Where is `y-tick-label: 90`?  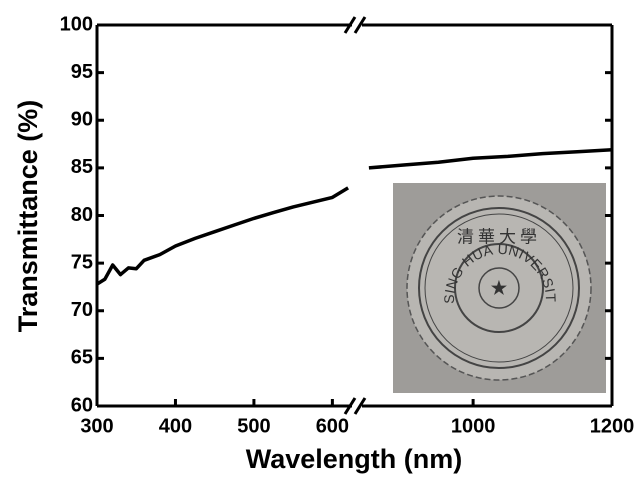 y-tick-label: 90 is located at coordinates (82, 120).